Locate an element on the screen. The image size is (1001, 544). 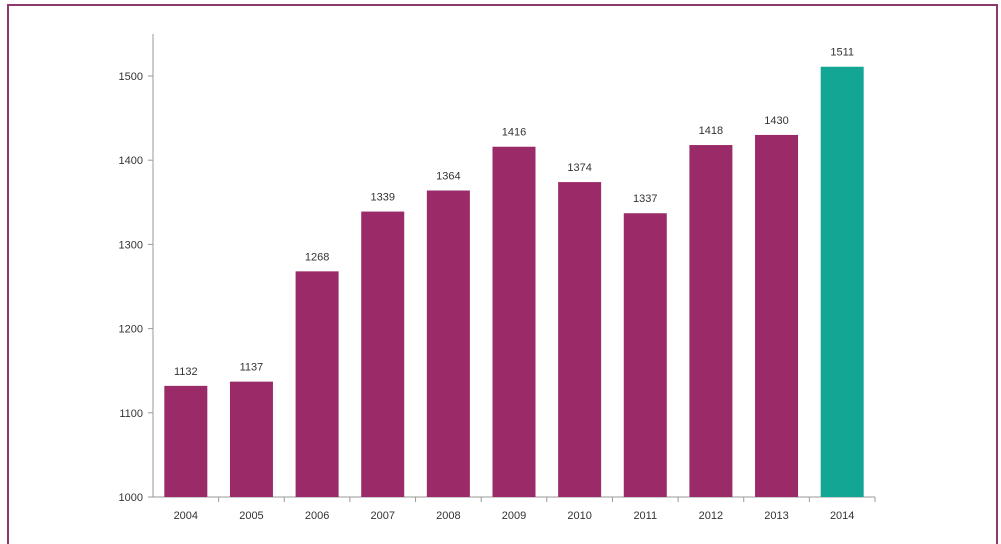
bar-2009 is located at coordinates (514, 321).